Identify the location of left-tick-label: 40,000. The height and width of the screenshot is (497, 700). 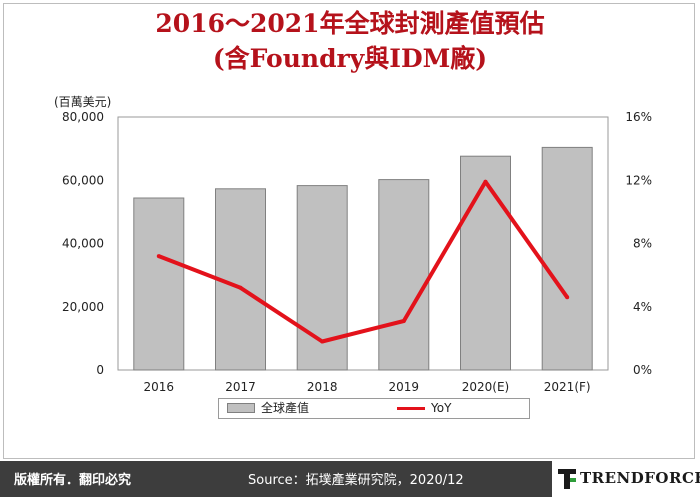
(83, 244).